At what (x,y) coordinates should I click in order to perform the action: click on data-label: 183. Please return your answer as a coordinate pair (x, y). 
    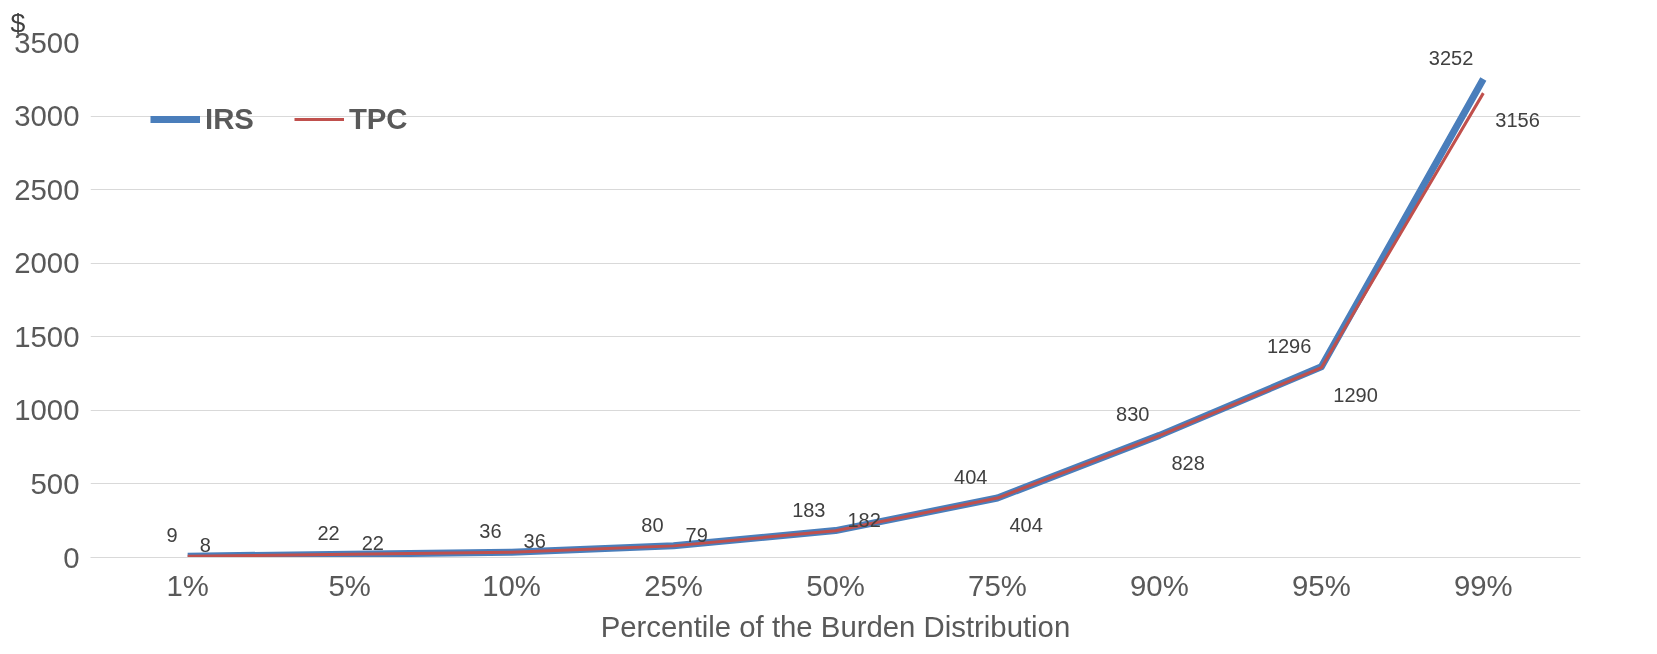
    Looking at the image, I should click on (809, 509).